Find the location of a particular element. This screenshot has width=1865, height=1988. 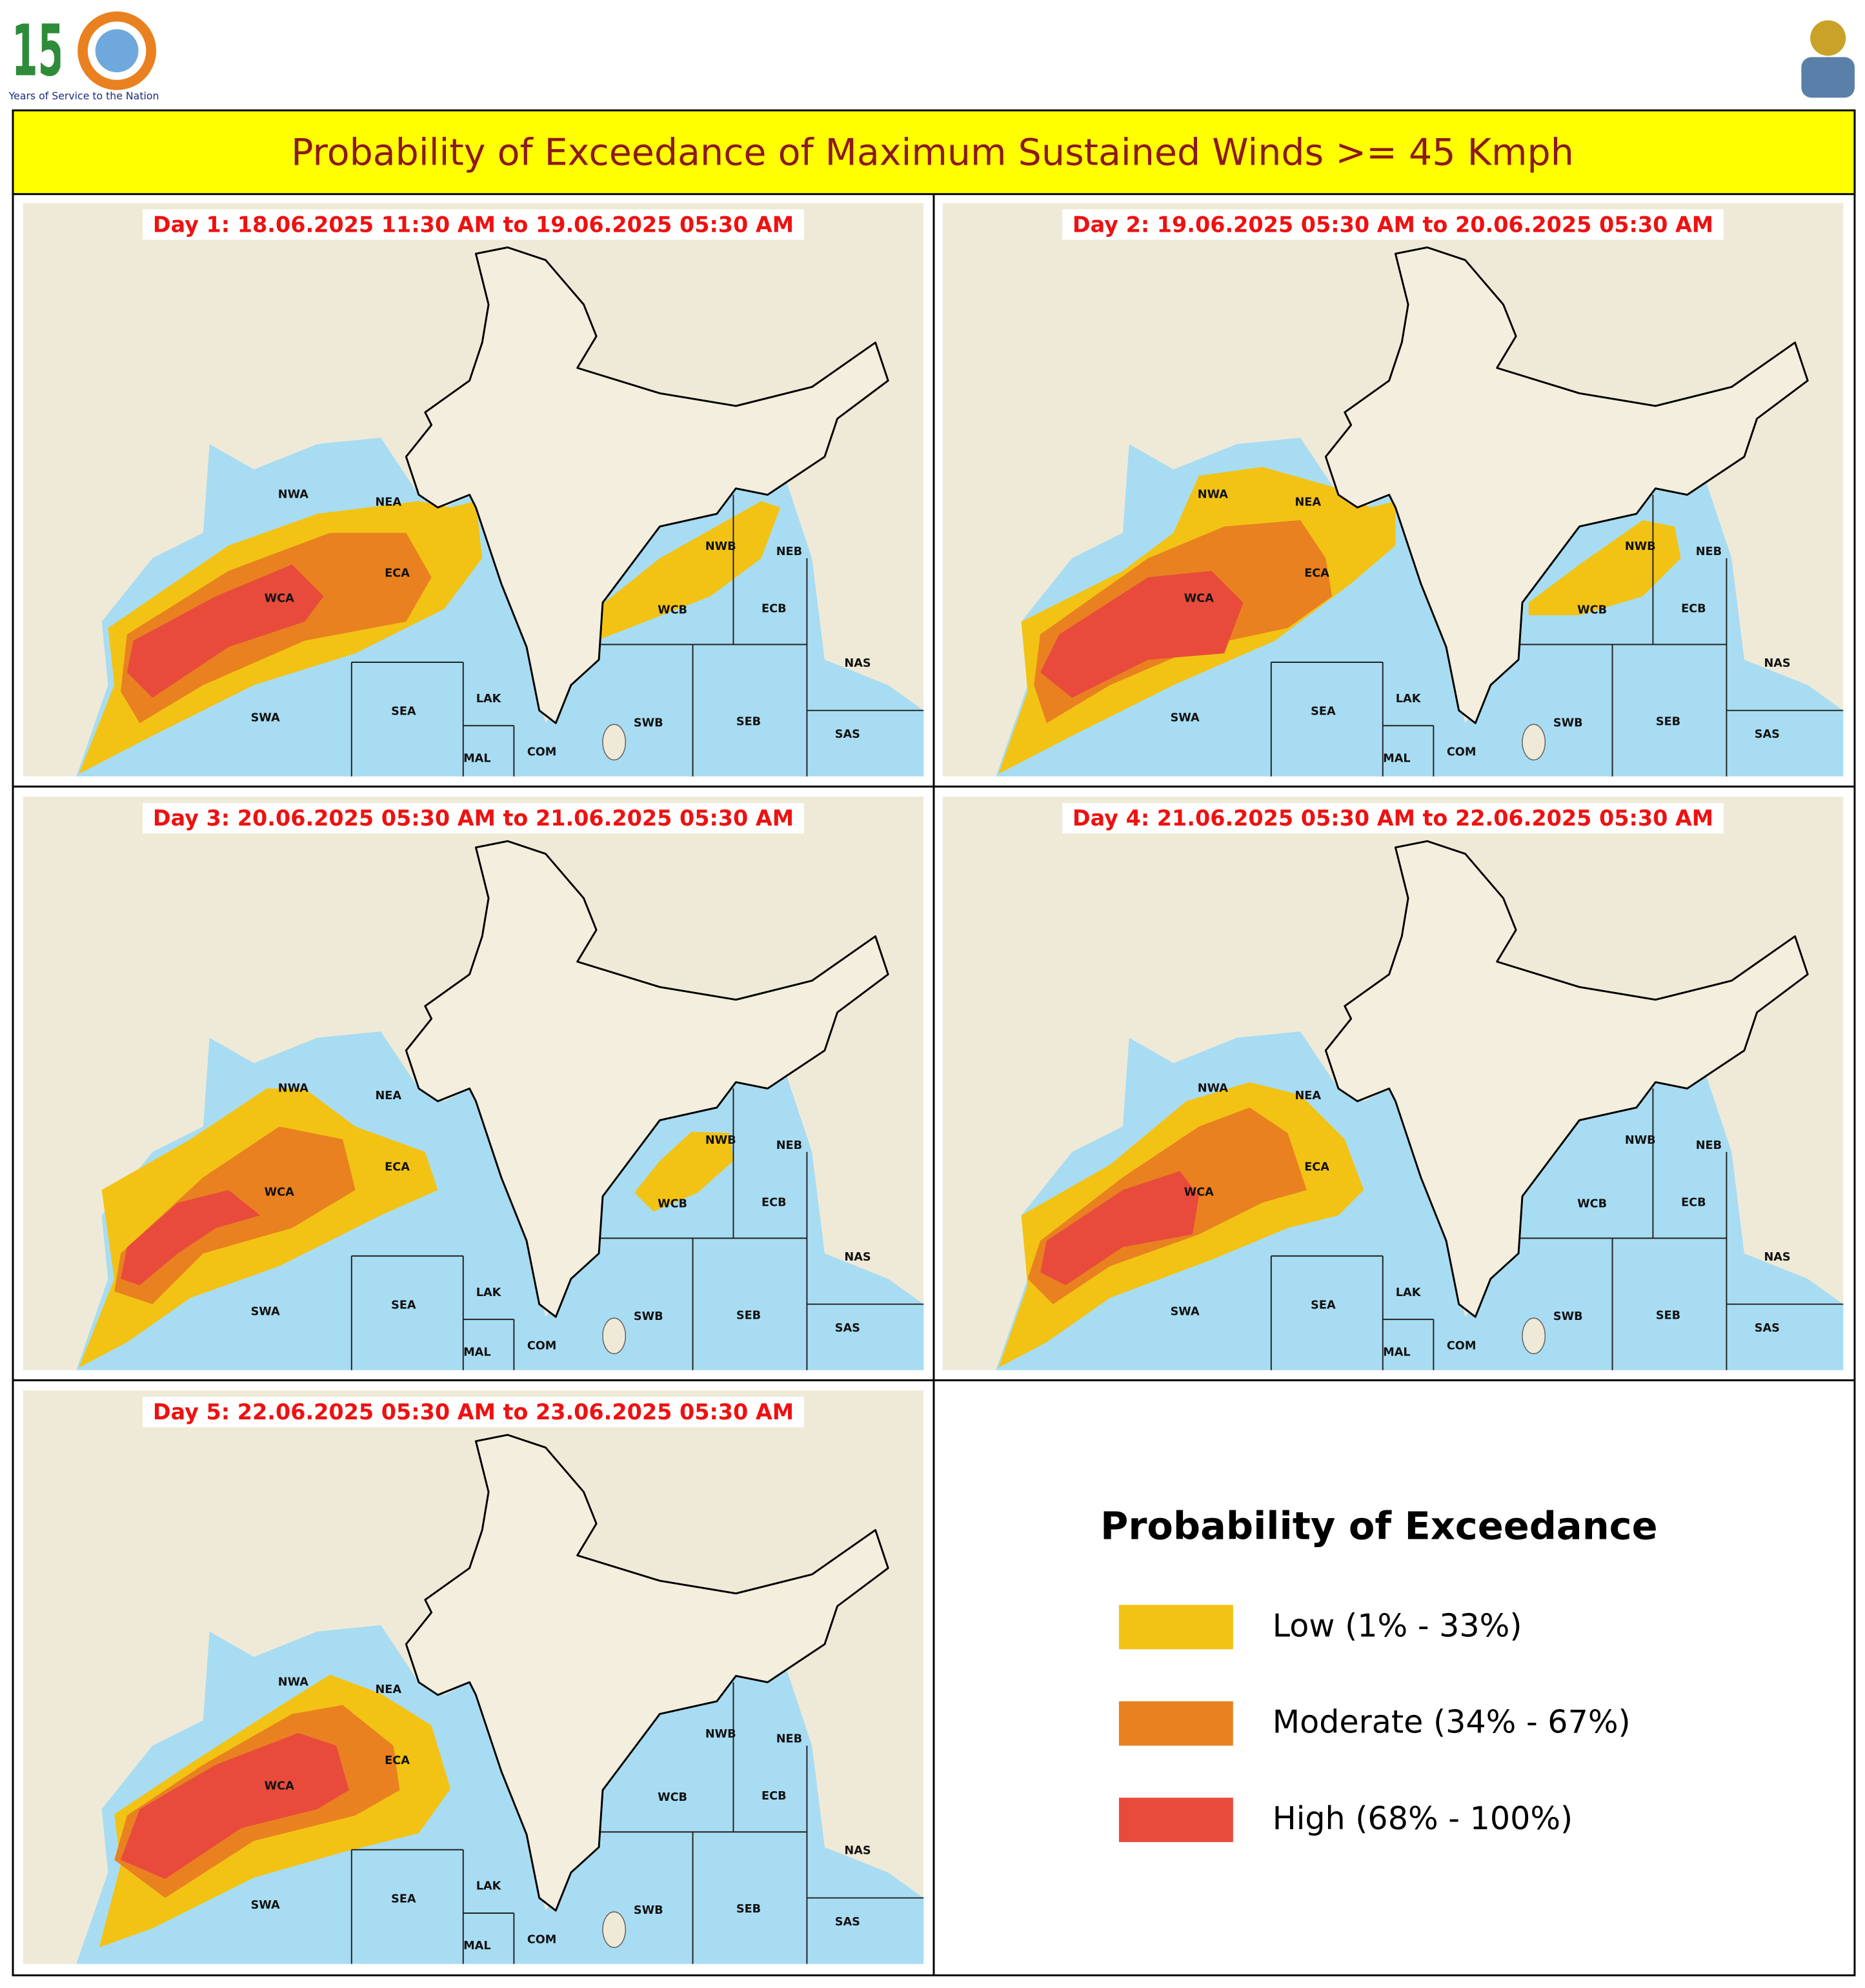

emblem-base is located at coordinates (1828, 77).